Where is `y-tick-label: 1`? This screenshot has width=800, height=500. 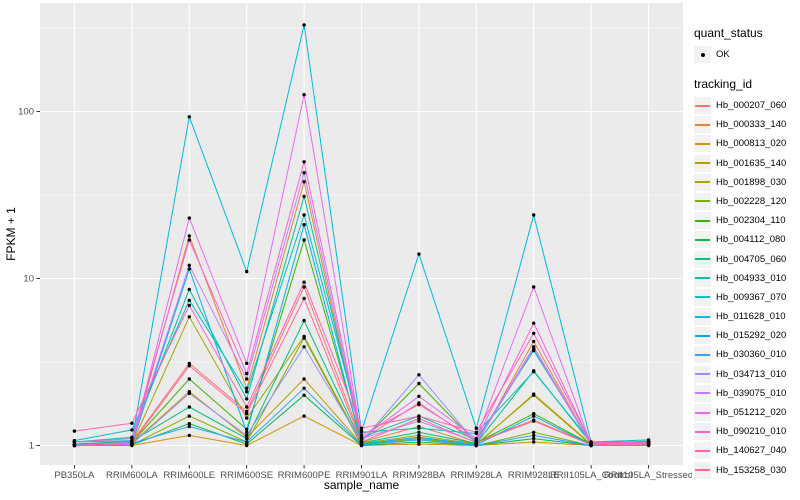 y-tick-label: 1 is located at coordinates (31, 446).